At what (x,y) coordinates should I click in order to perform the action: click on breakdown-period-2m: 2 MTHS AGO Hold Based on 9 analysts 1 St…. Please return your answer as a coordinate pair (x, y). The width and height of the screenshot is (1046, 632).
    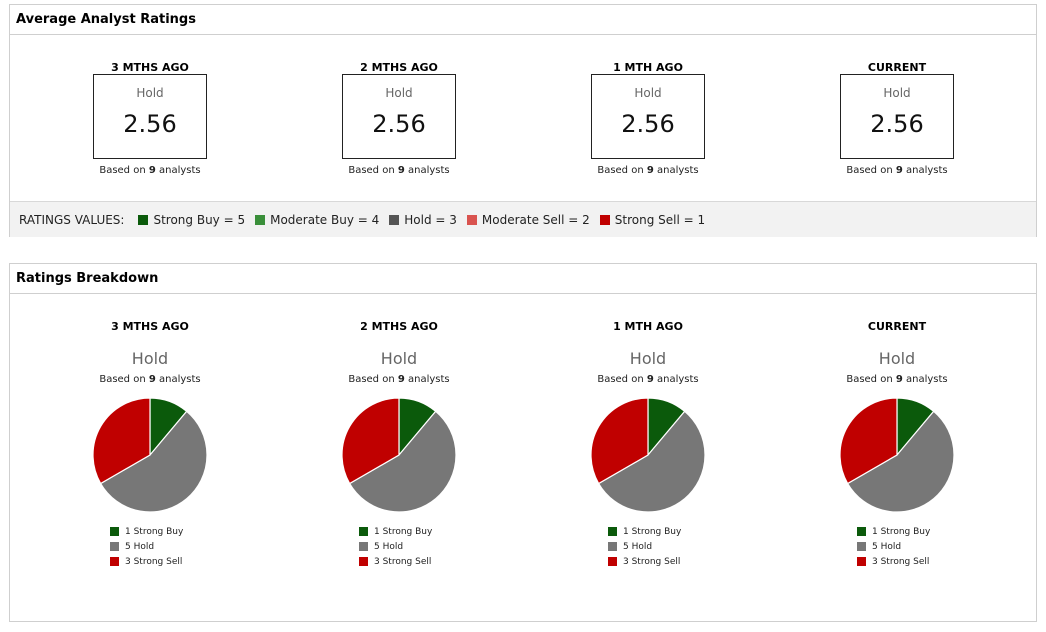
    Looking at the image, I should click on (399, 444).